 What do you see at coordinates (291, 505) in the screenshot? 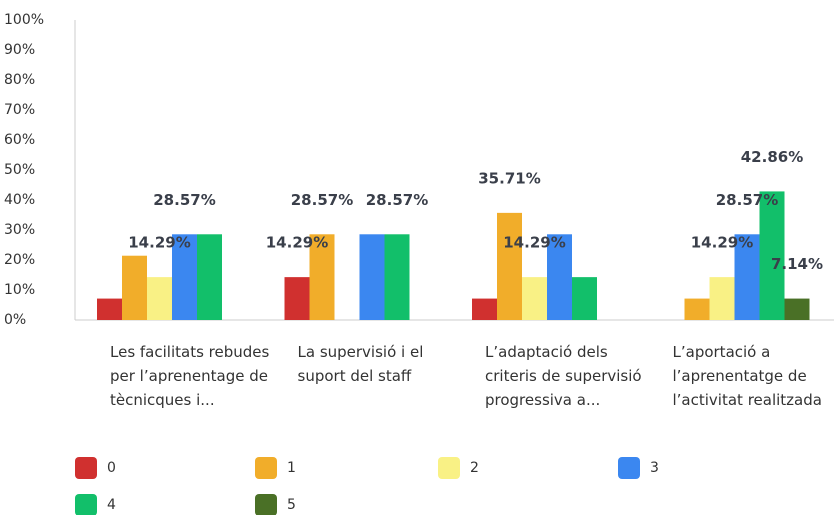
I see `legend-label: 5` at bounding box center [291, 505].